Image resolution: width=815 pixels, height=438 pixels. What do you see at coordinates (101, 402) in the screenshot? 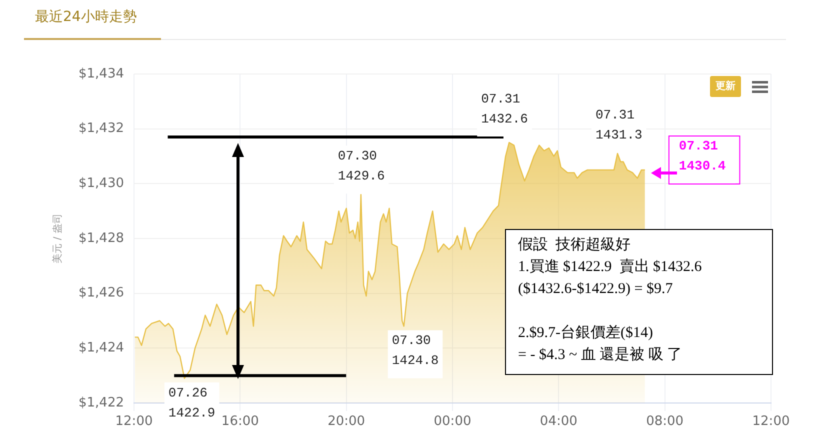
I see `y-tick-label: $1,422` at bounding box center [101, 402].